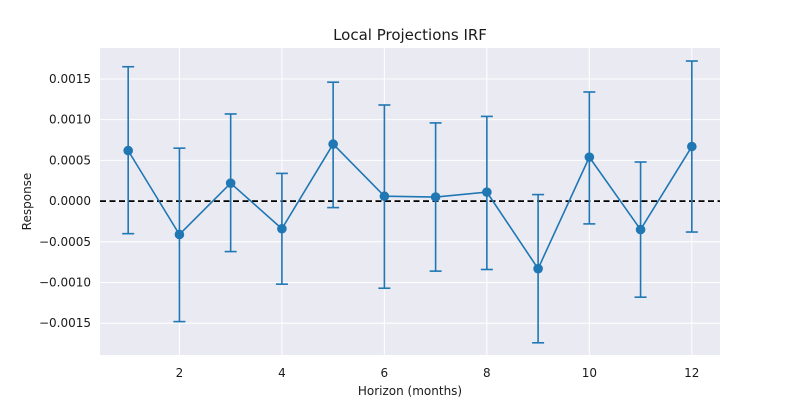  What do you see at coordinates (65, 242) in the screenshot?
I see `y-tick-label: −0.0005` at bounding box center [65, 242].